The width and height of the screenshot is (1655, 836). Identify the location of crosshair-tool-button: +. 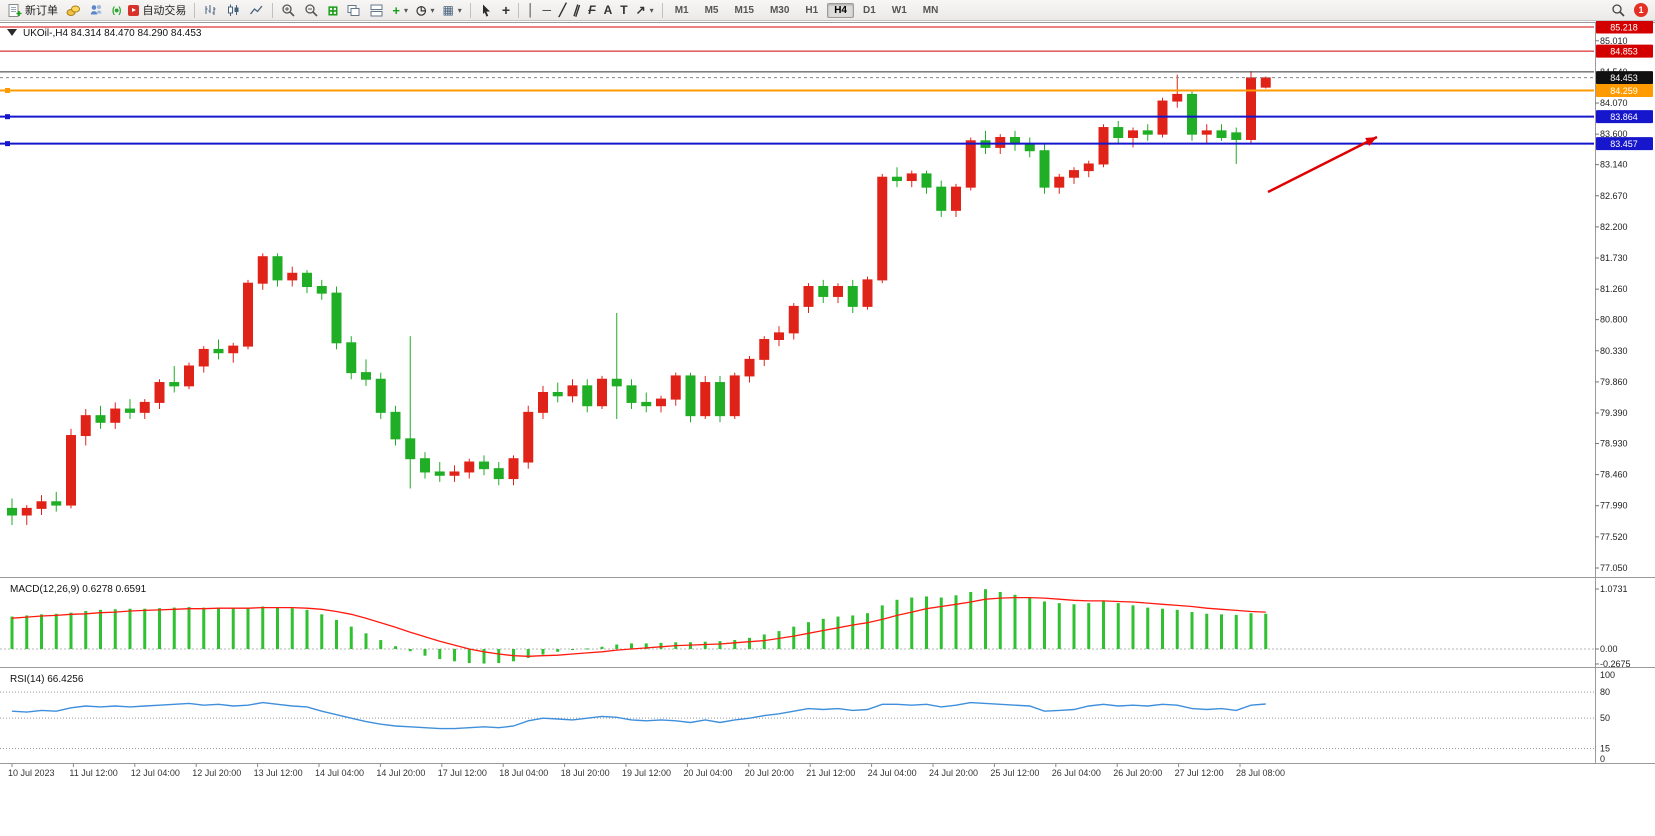
(506, 10).